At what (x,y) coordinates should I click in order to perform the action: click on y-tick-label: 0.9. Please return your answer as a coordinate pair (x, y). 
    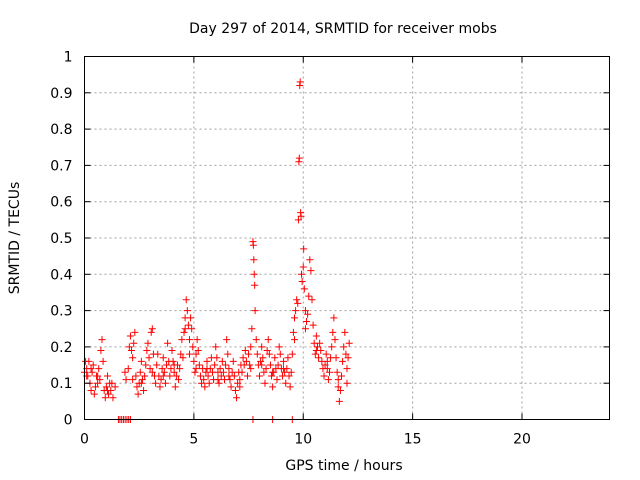
    Looking at the image, I should click on (61, 94).